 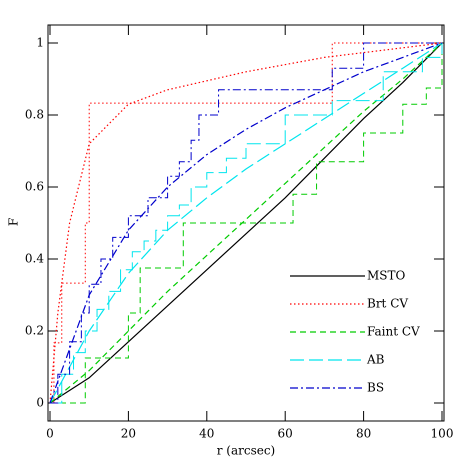 What do you see at coordinates (363, 434) in the screenshot?
I see `x-tick-label: 80` at bounding box center [363, 434].